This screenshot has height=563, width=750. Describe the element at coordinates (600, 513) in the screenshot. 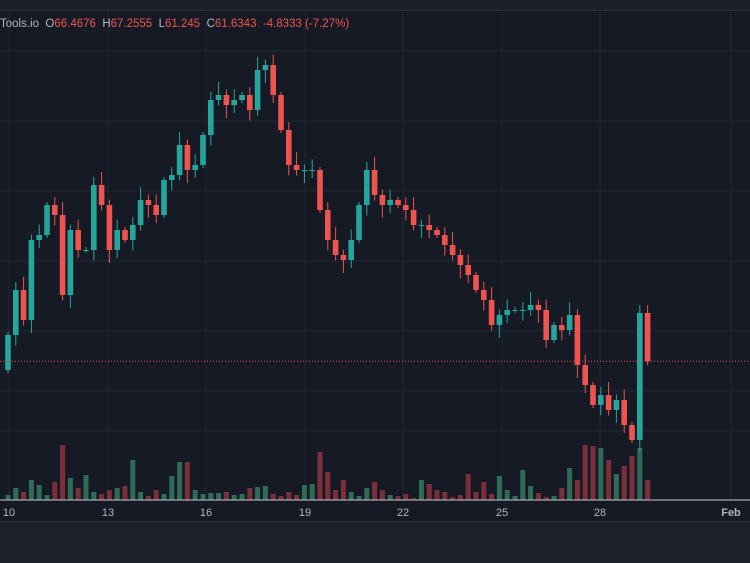

I see `time-axis-label: 28` at that location.